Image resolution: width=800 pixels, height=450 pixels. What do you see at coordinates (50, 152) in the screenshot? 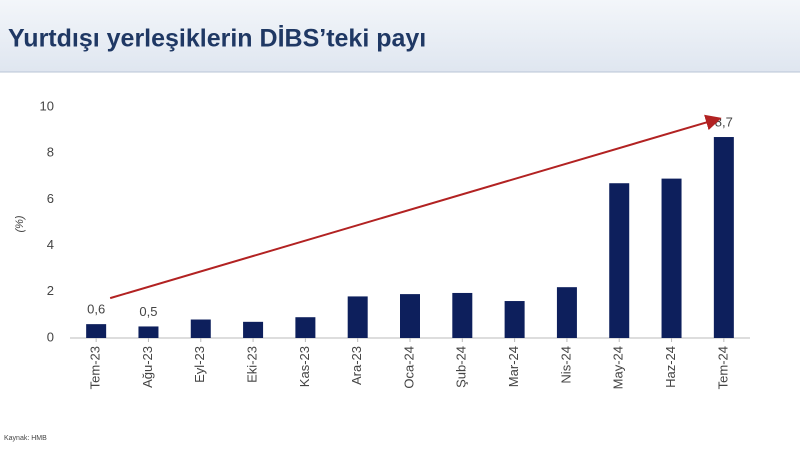
I see `y-tick-label: 8` at bounding box center [50, 152].